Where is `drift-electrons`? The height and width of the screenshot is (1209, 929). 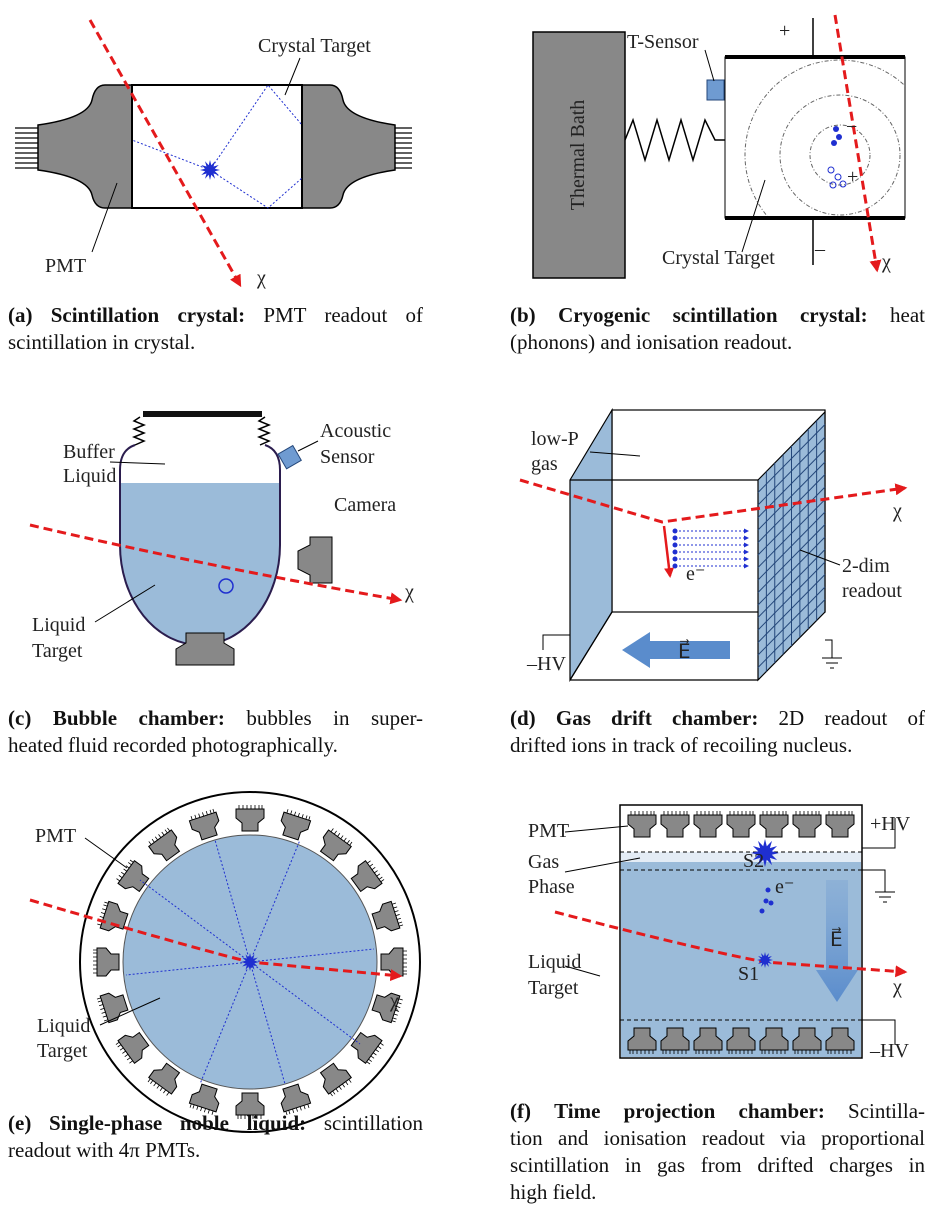 drift-electrons is located at coordinates (710, 548).